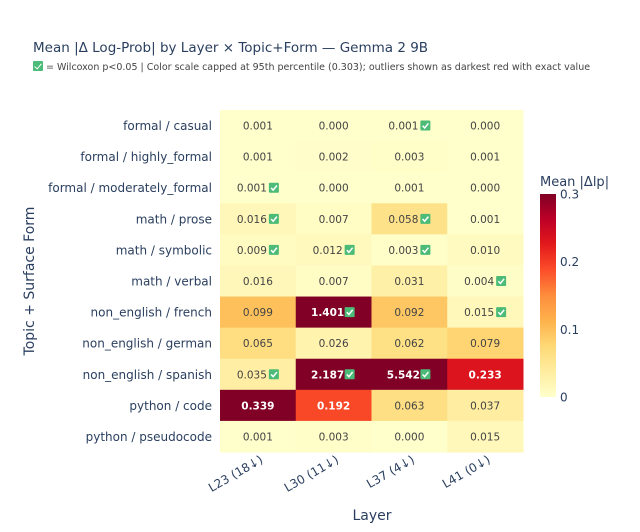 The width and height of the screenshot is (640, 532). I want to click on cell-value: 0.002, so click(334, 158).